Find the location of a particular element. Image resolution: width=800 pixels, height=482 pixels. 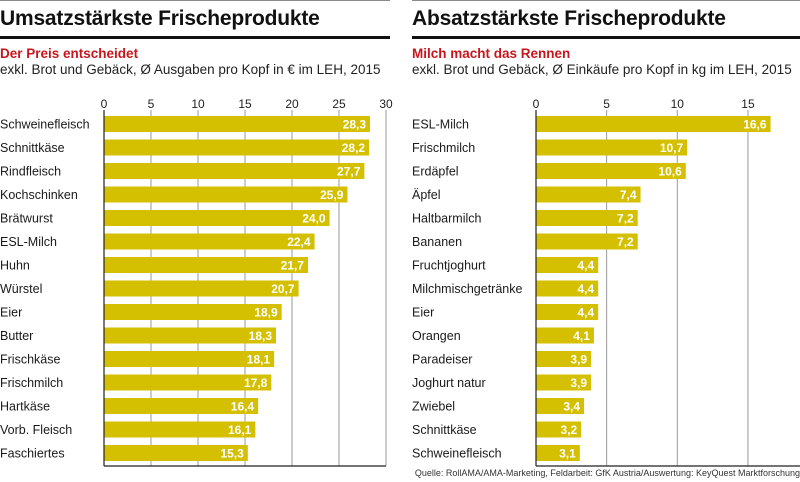

category-label: Frischmilch is located at coordinates (443, 148).